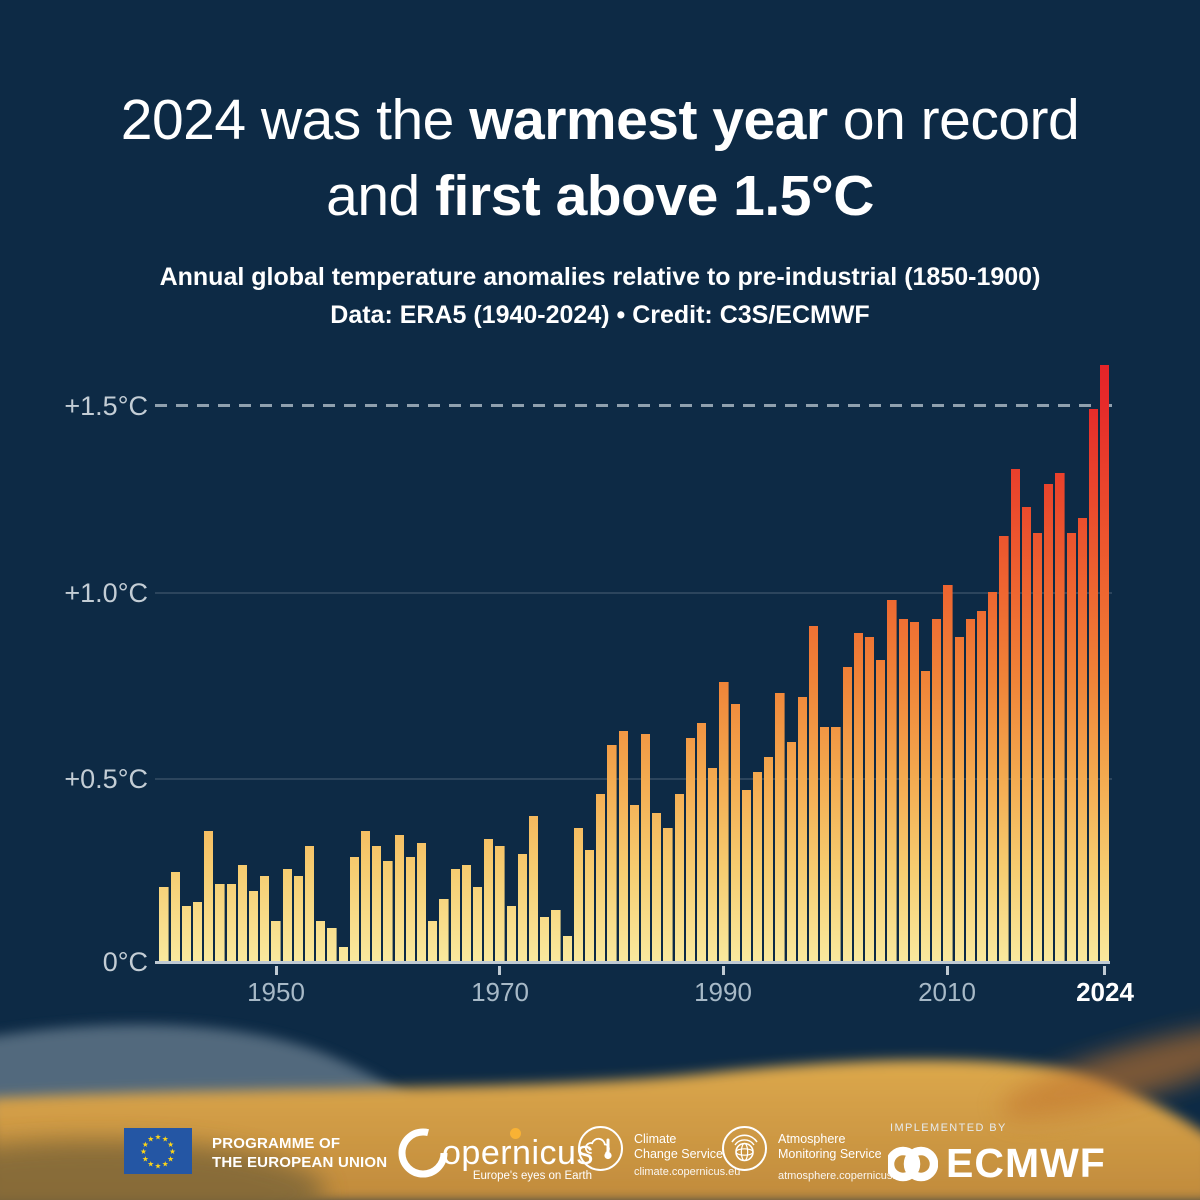 The image size is (1200, 1200). What do you see at coordinates (494, 1153) in the screenshot?
I see `copernicus-logo: opernicus Europe's eyes on Earth` at bounding box center [494, 1153].